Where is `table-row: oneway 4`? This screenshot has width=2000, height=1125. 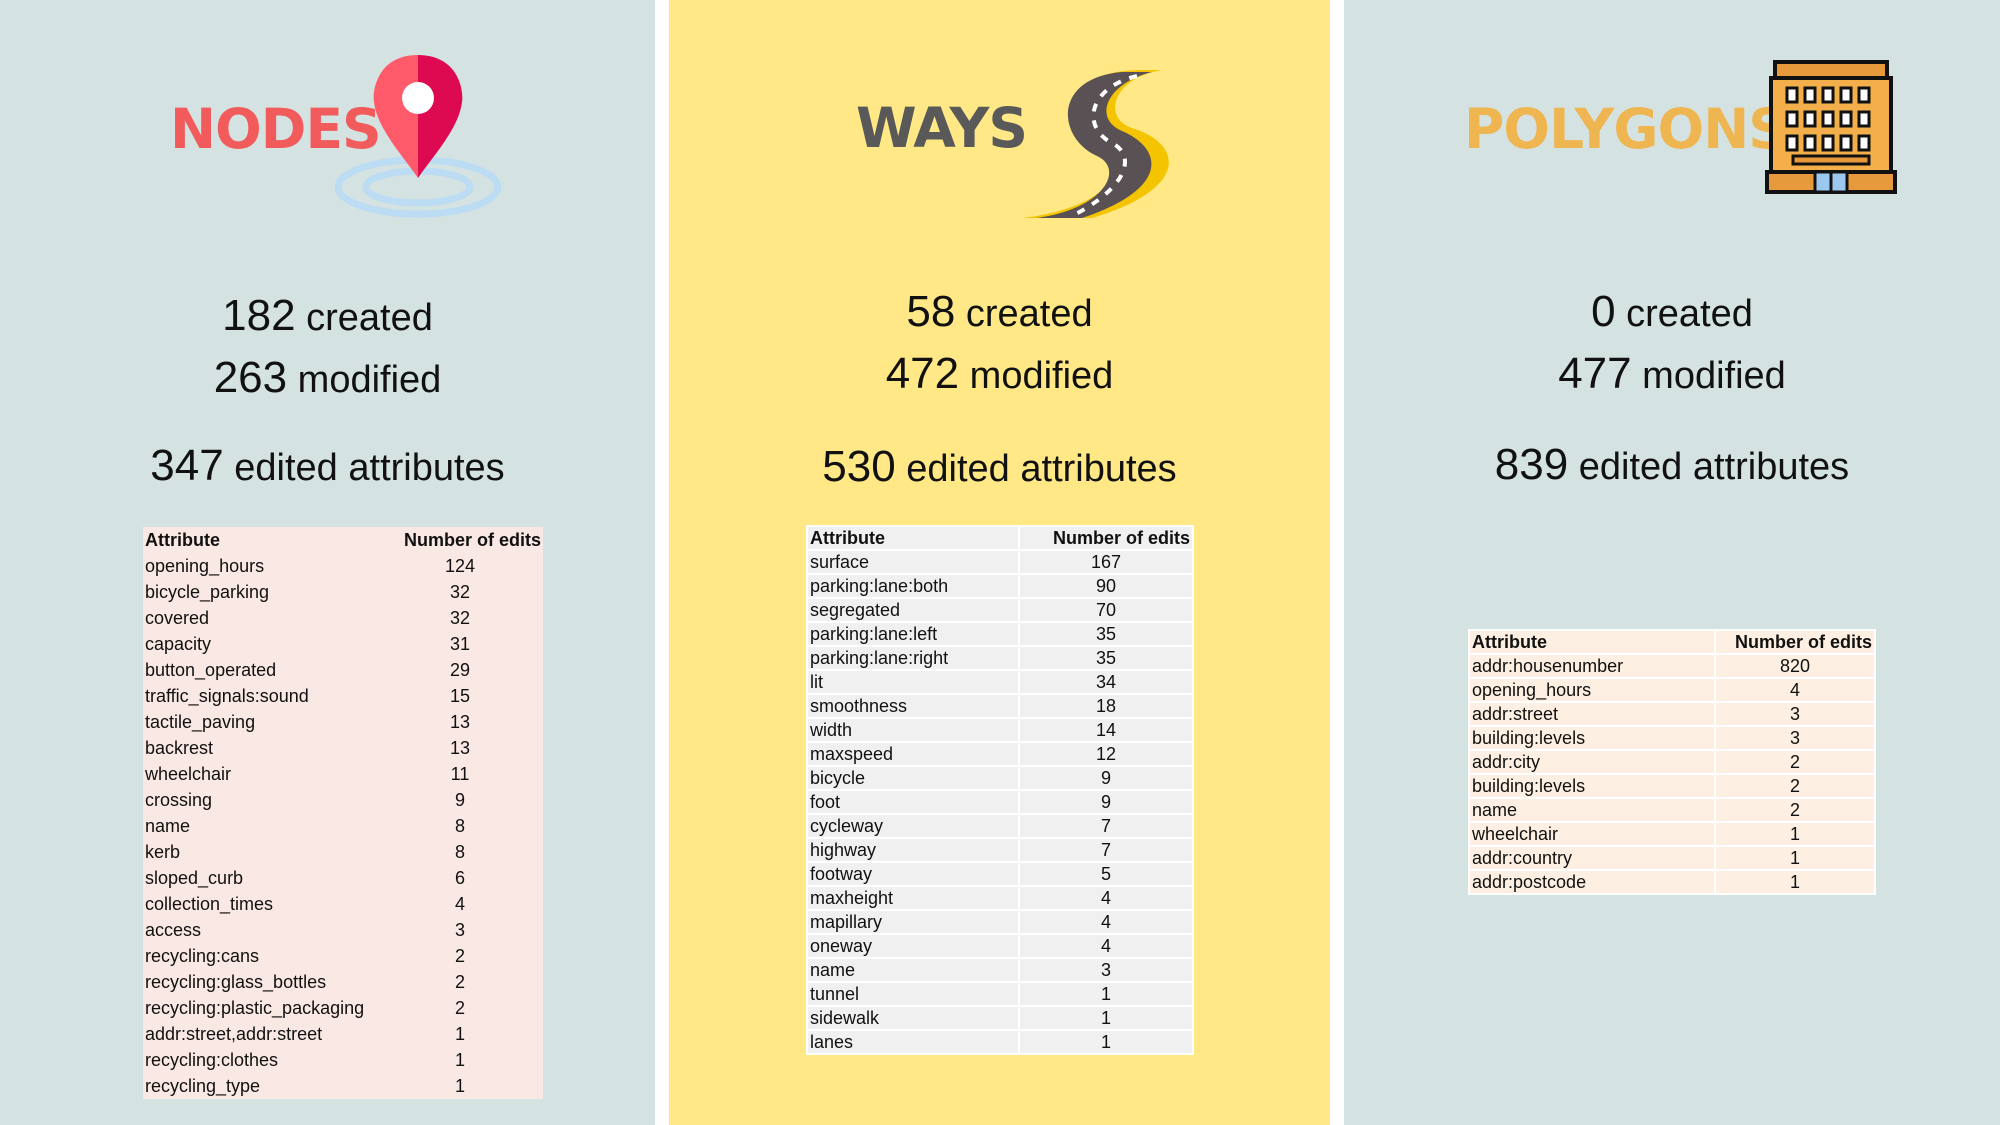
table-row: oneway 4 is located at coordinates (1000, 946).